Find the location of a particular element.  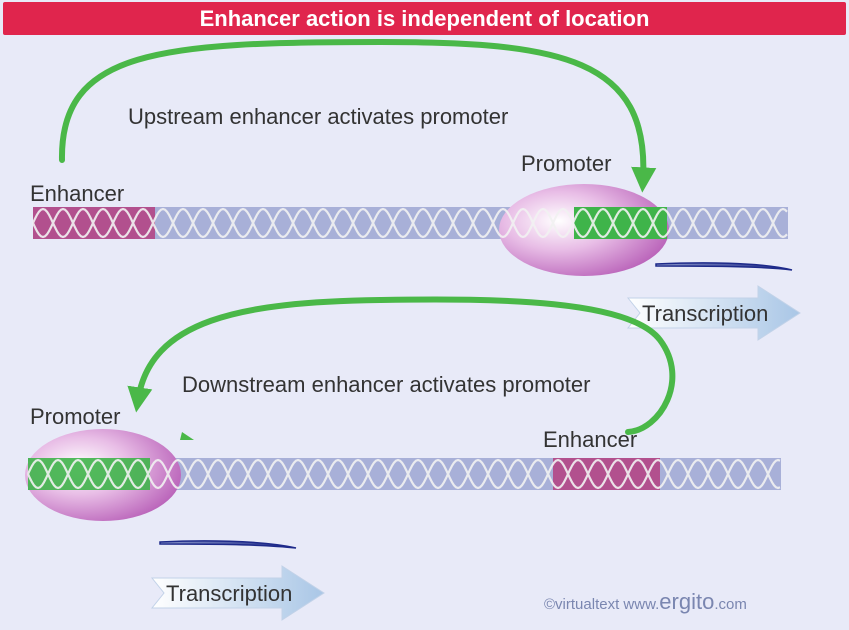

credit-tld: .com is located at coordinates (730, 604).